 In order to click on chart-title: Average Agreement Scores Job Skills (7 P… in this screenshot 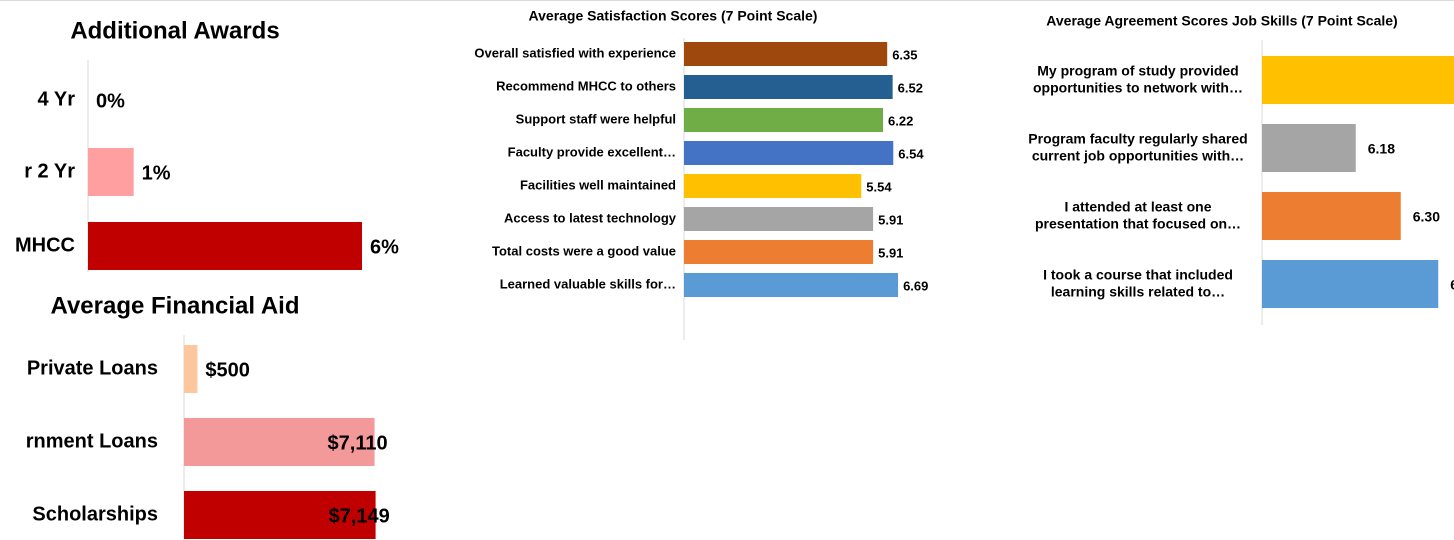, I will do `click(1221, 21)`.